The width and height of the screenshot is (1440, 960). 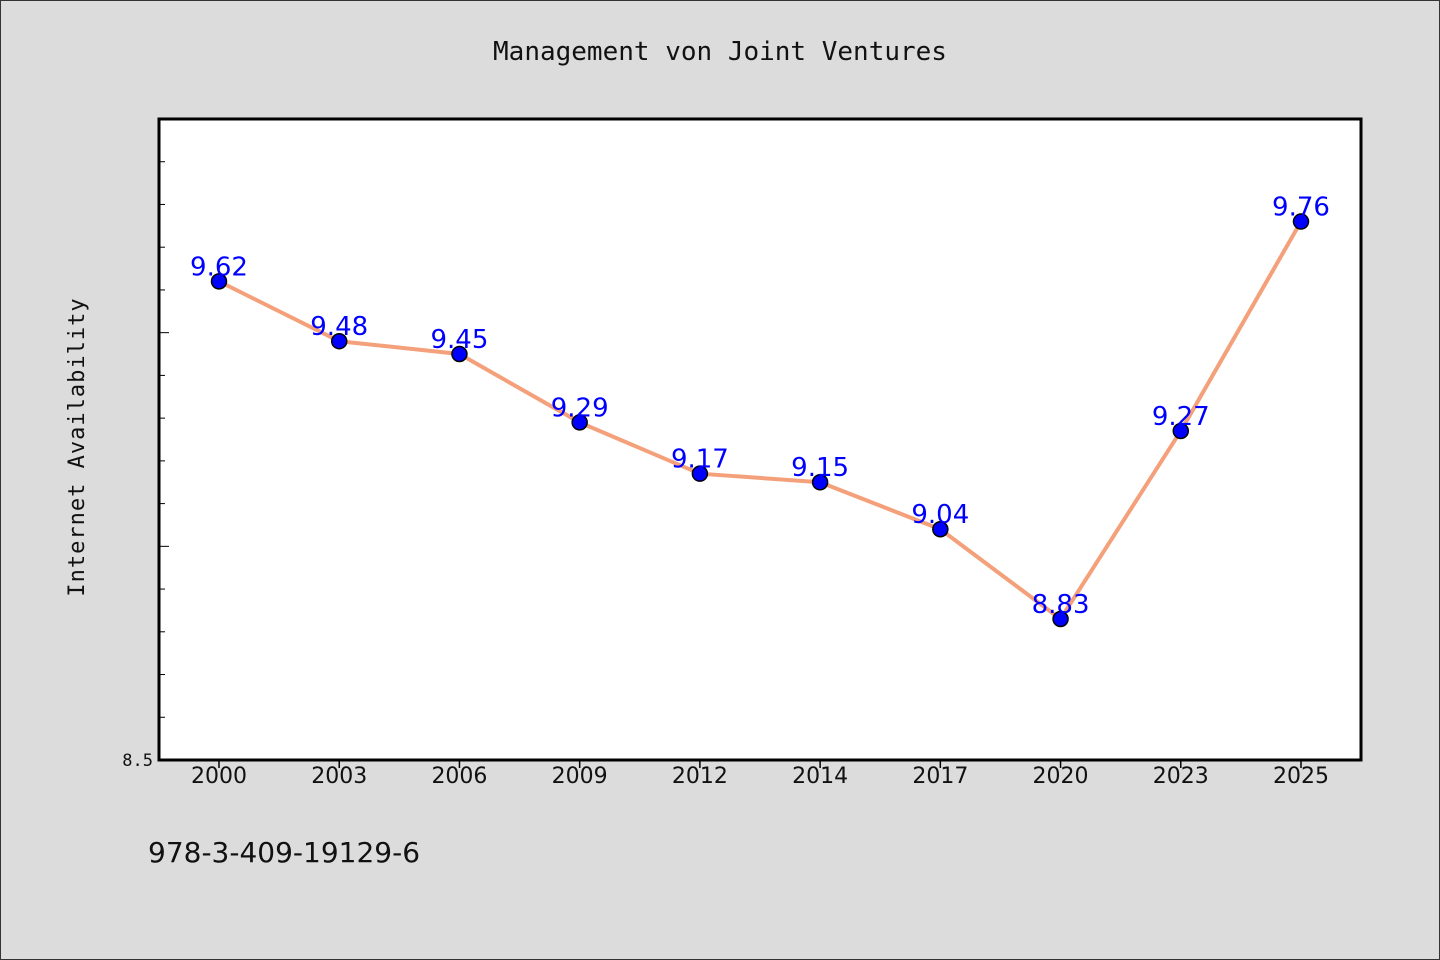 I want to click on data-label: 9.45, so click(x=459, y=340).